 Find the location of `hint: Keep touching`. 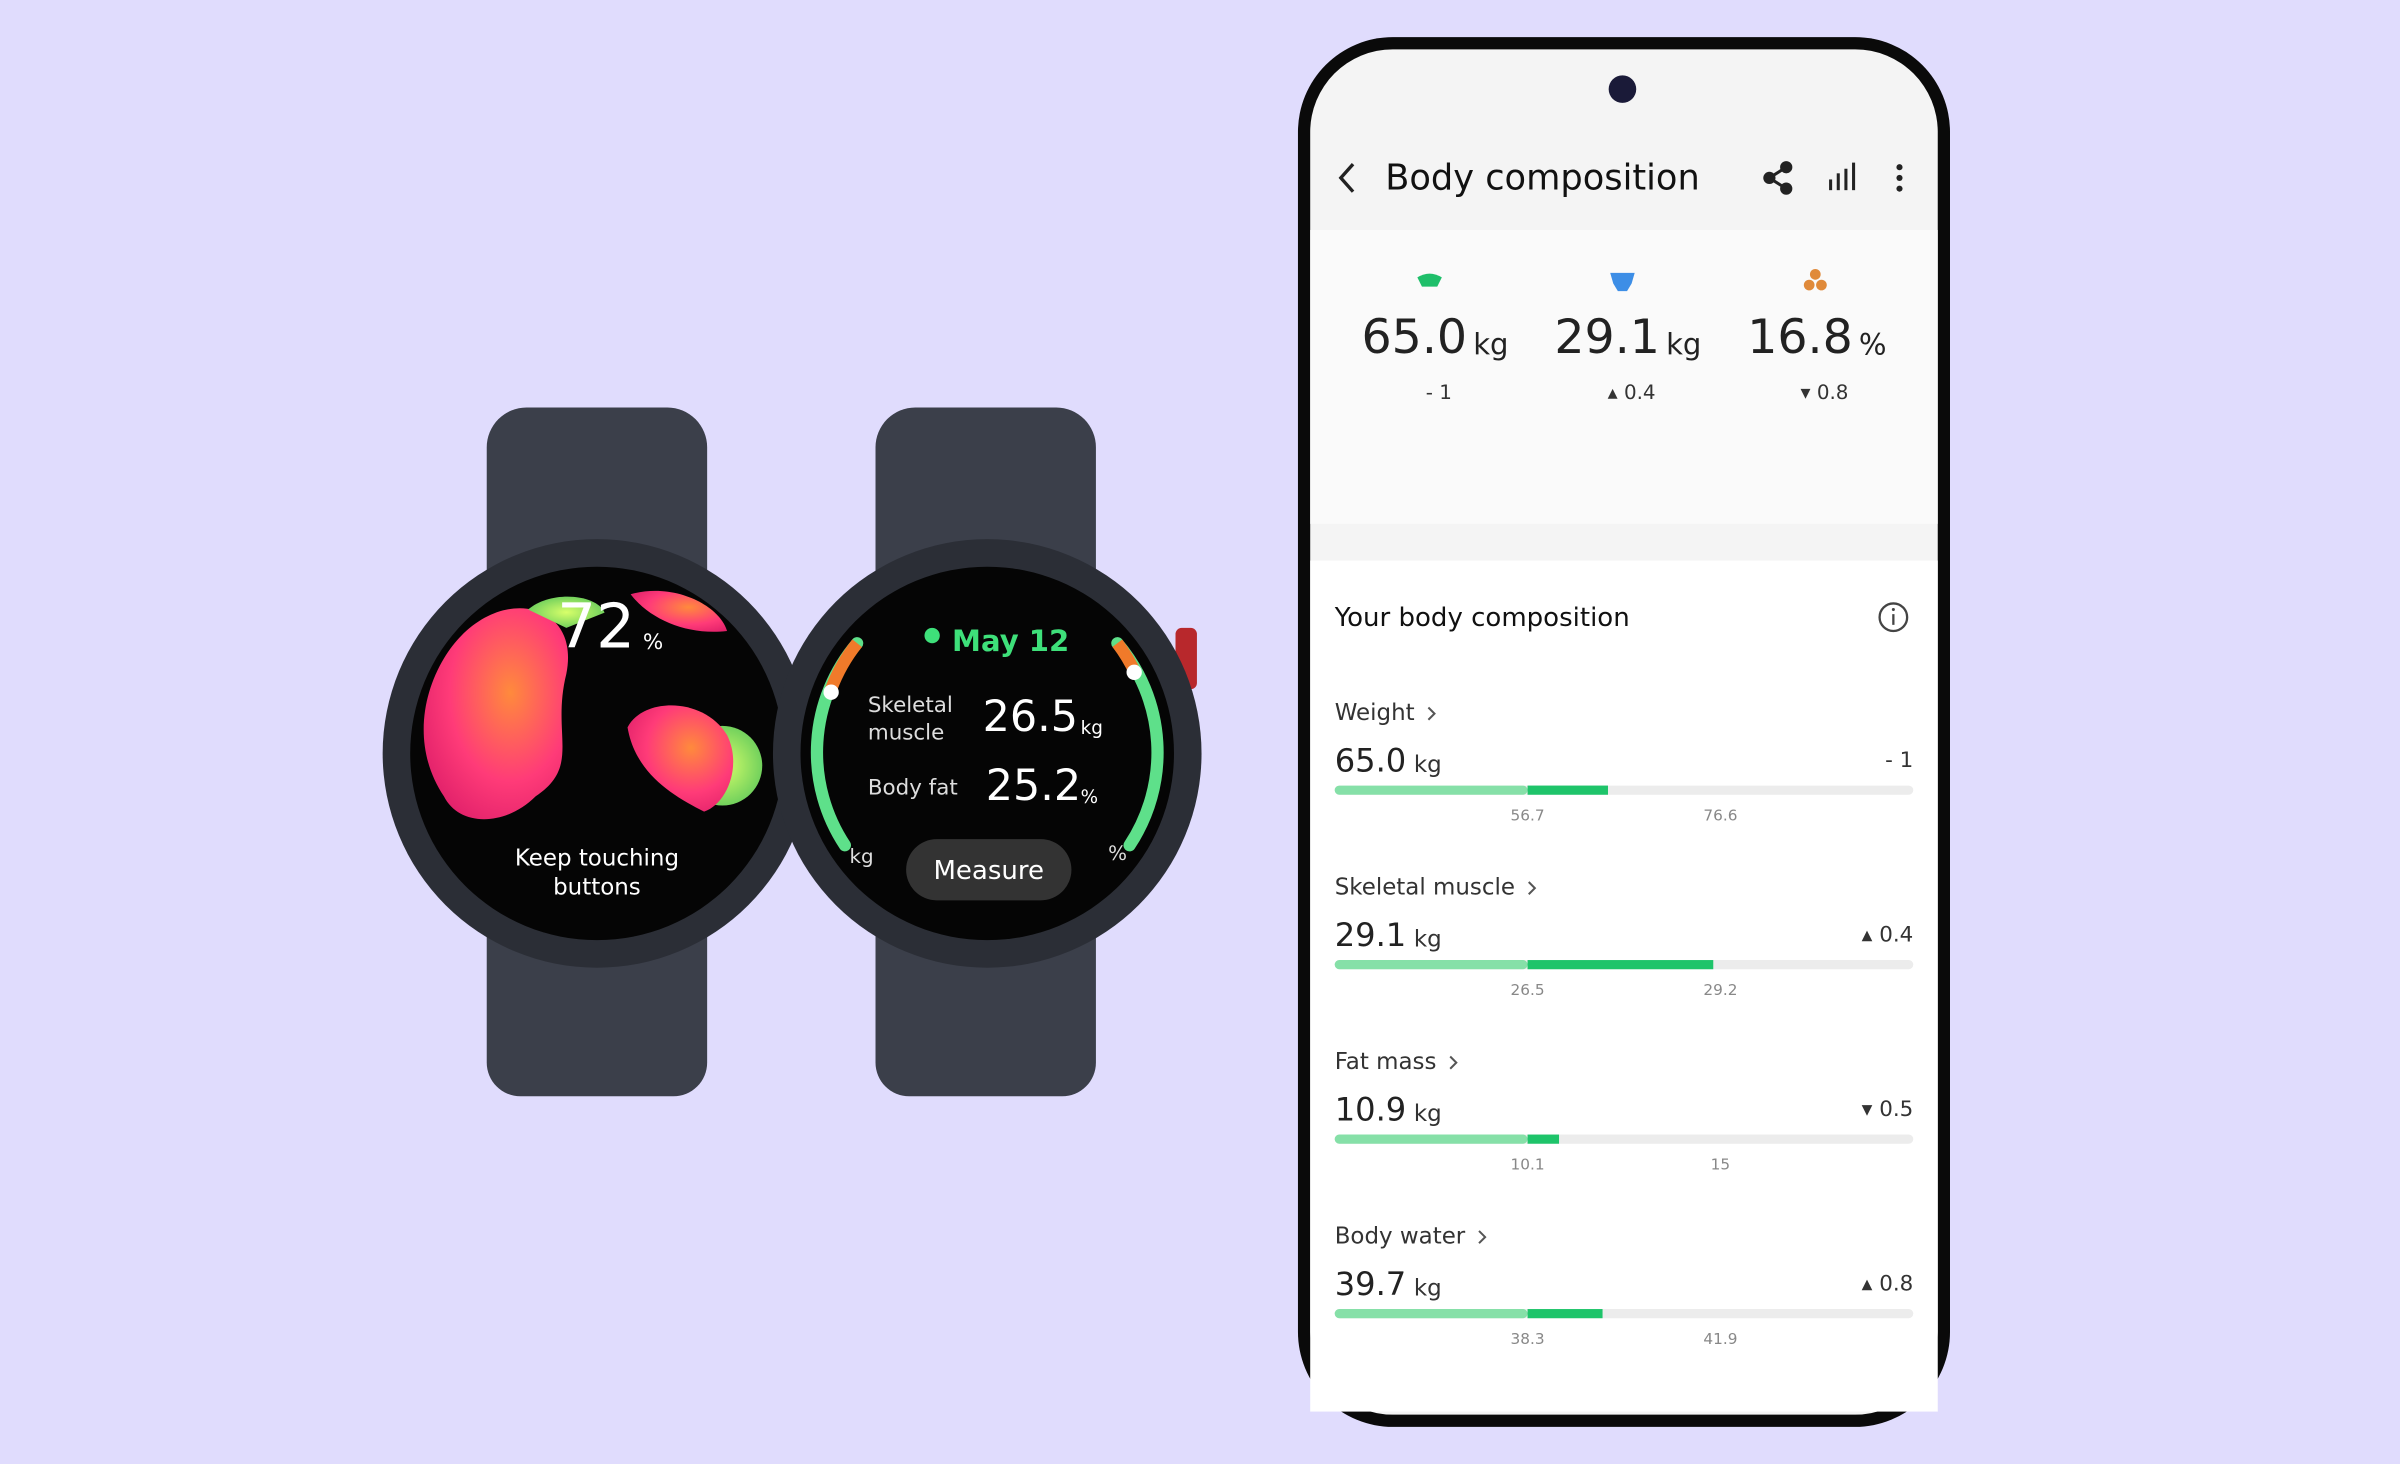

hint: Keep touching is located at coordinates (597, 859).